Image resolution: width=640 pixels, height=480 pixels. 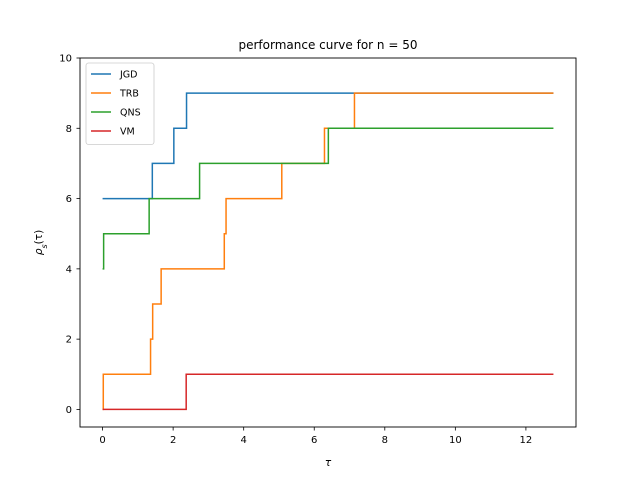 I want to click on legend-label-qns: QNS, so click(x=130, y=113).